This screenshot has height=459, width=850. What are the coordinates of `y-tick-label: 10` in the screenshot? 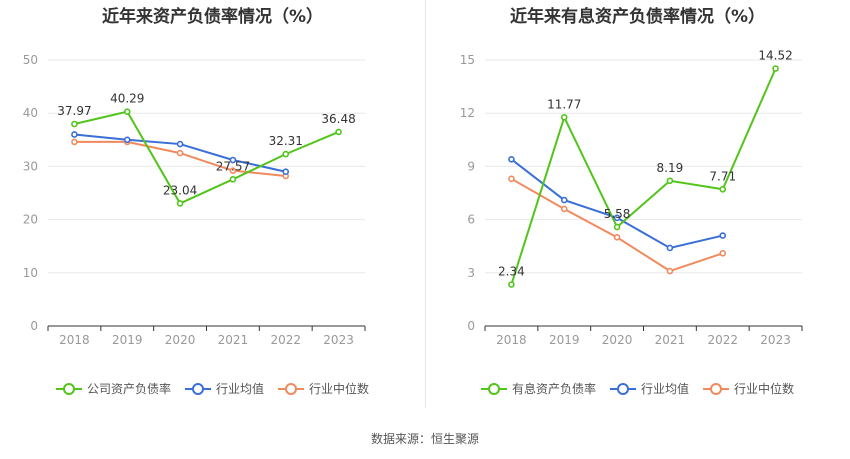 It's located at (30, 273).